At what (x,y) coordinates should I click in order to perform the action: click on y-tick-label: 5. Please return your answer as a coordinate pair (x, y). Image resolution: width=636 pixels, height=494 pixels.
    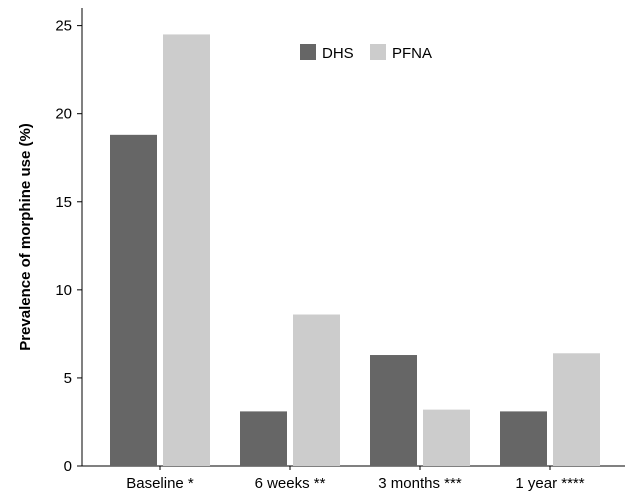
    Looking at the image, I should click on (68, 378).